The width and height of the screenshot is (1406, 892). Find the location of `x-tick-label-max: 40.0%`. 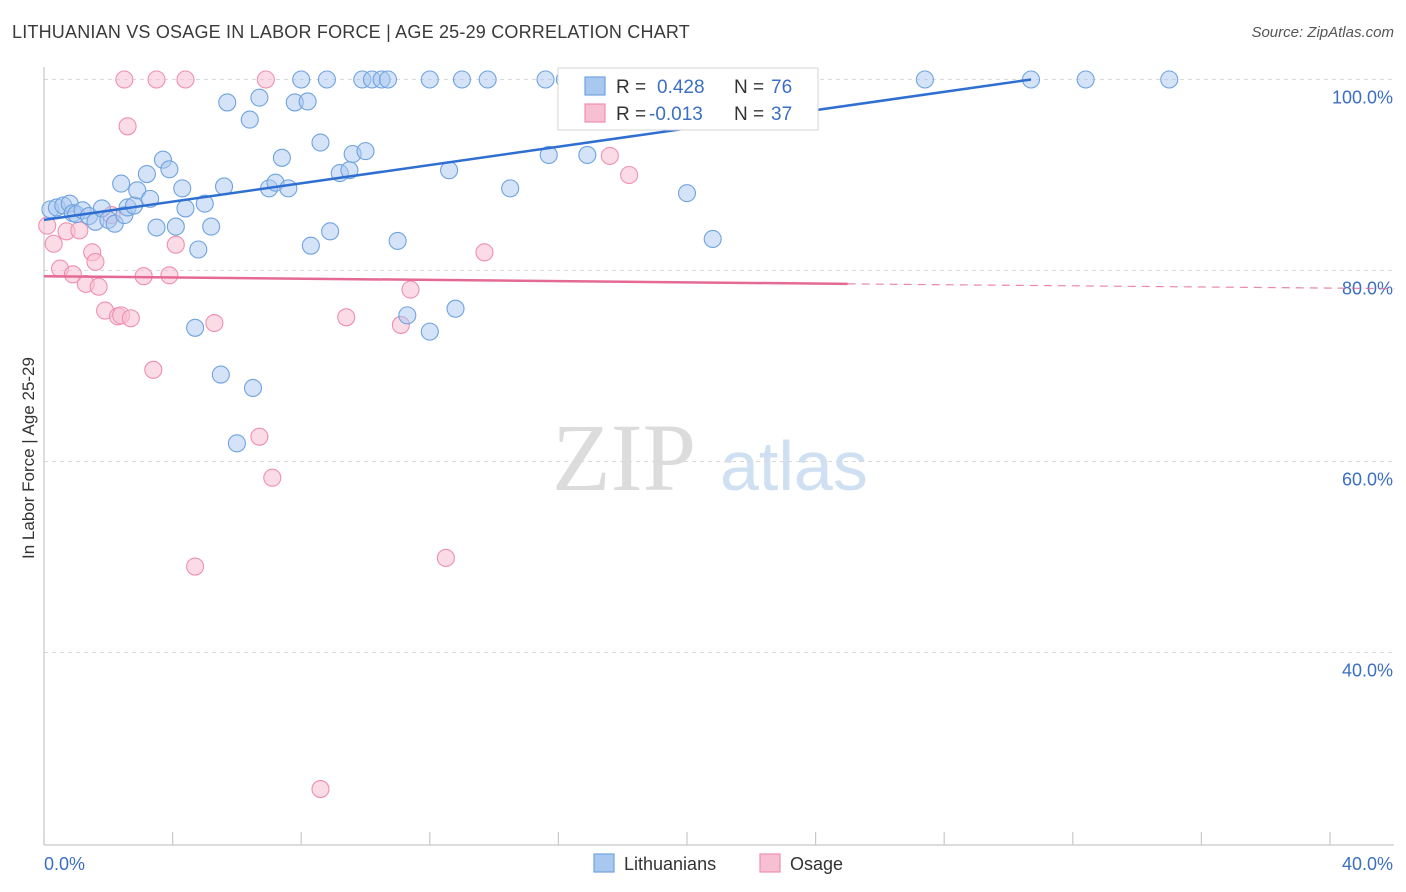

x-tick-label-max: 40.0% is located at coordinates (1367, 864).